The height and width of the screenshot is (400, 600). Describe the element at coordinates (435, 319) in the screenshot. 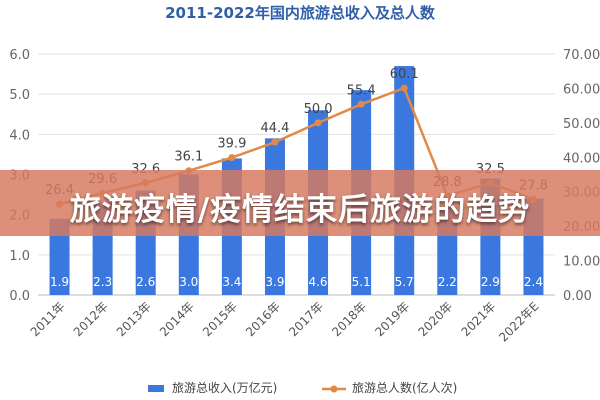

I see `x-tick-label: 2020年` at that location.